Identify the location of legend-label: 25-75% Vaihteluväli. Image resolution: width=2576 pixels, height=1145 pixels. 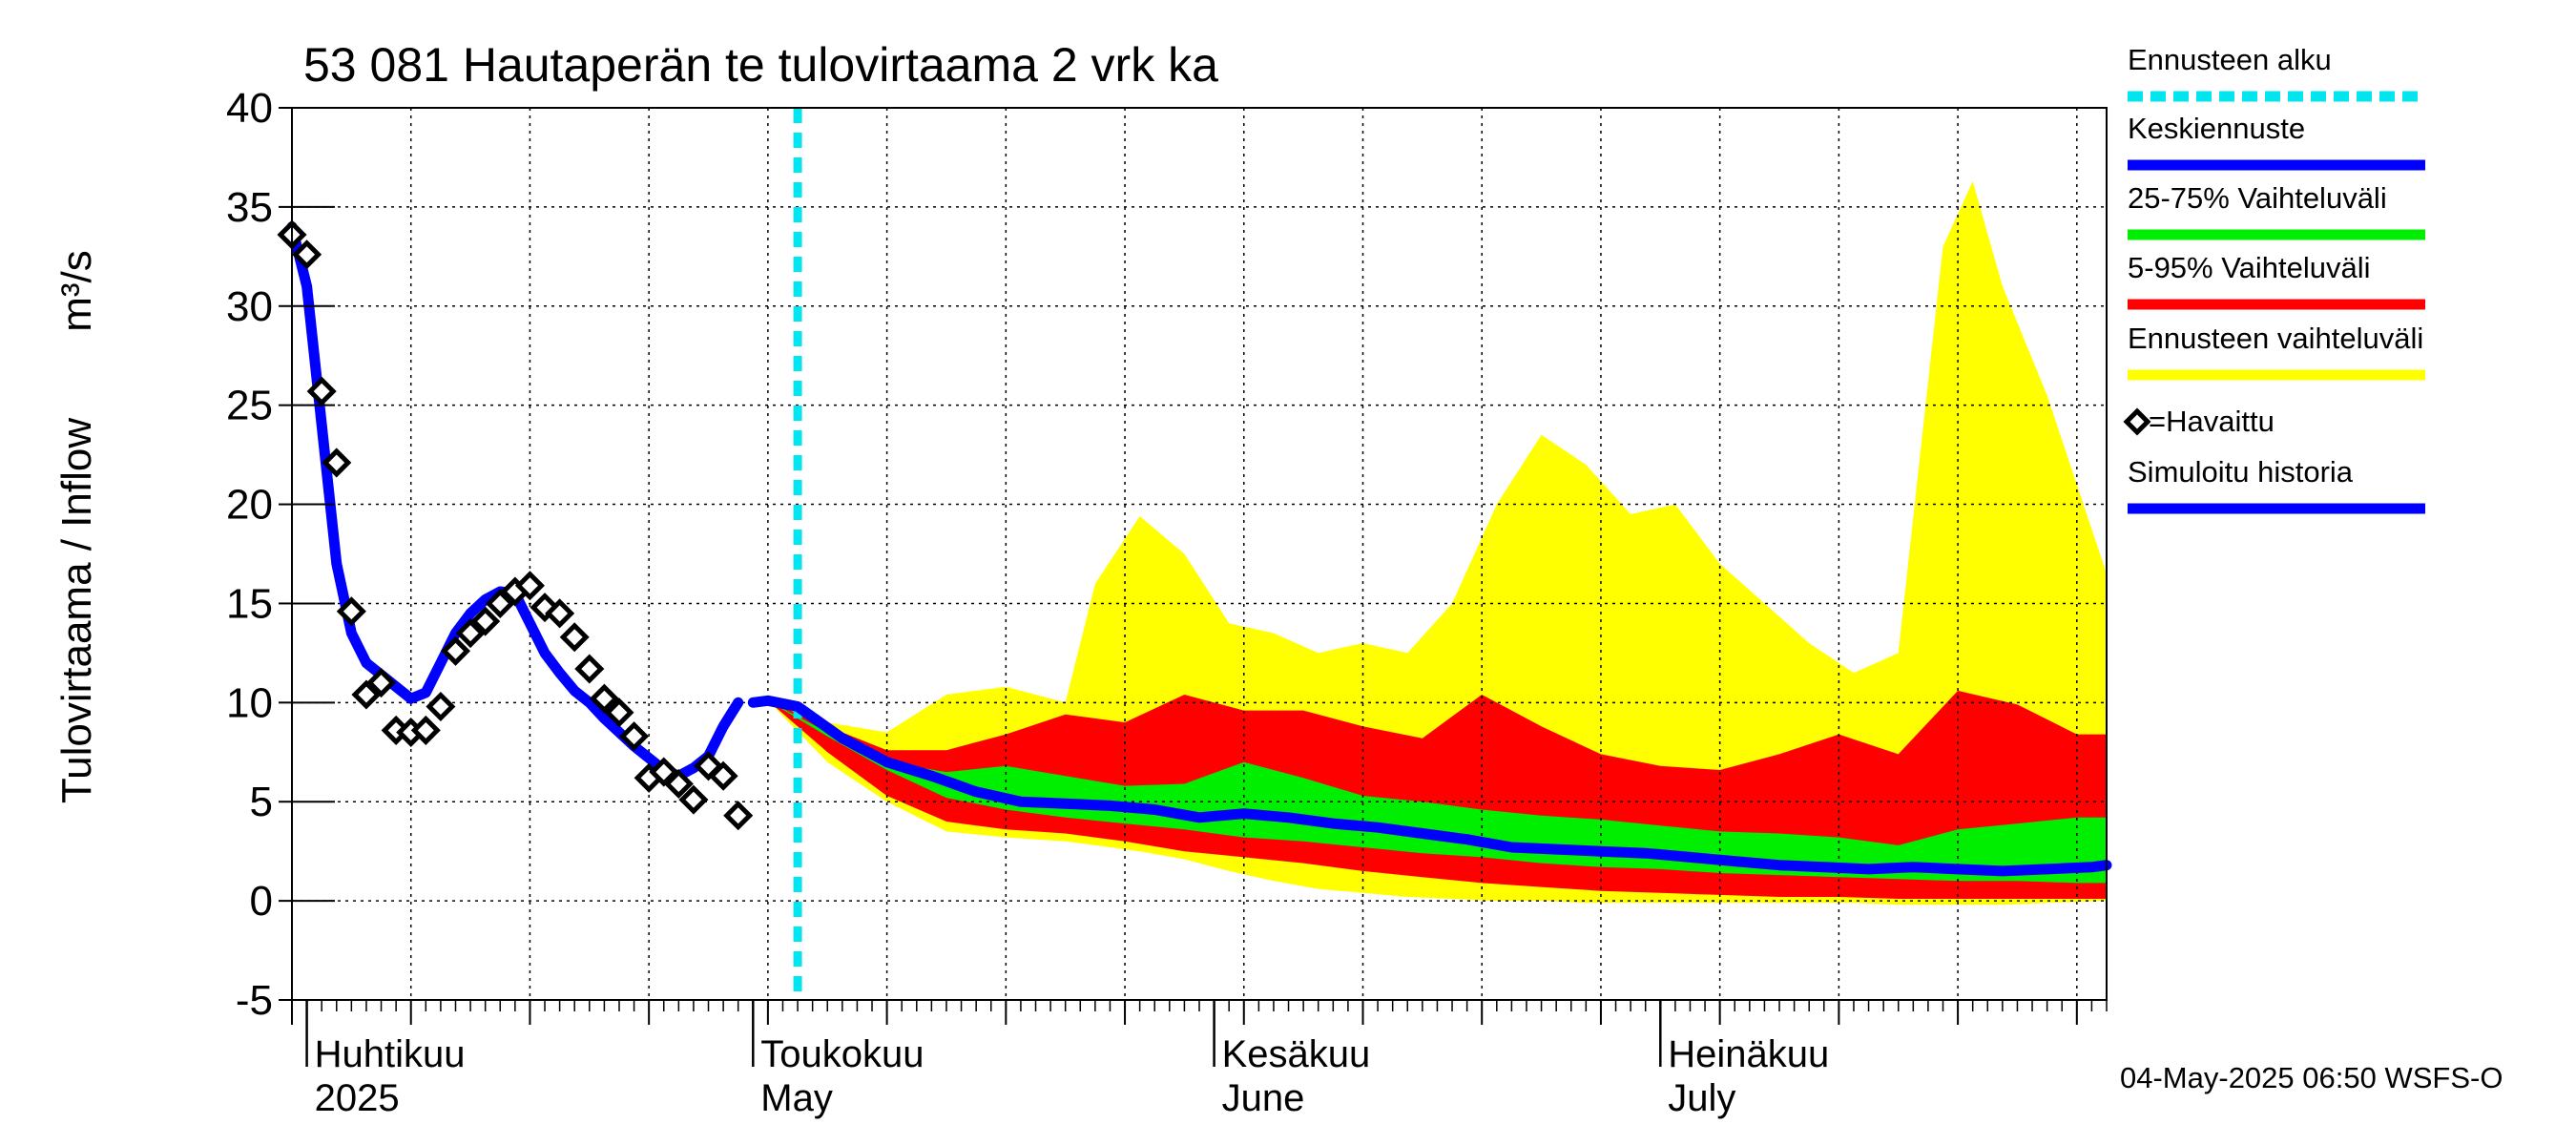
(2257, 198).